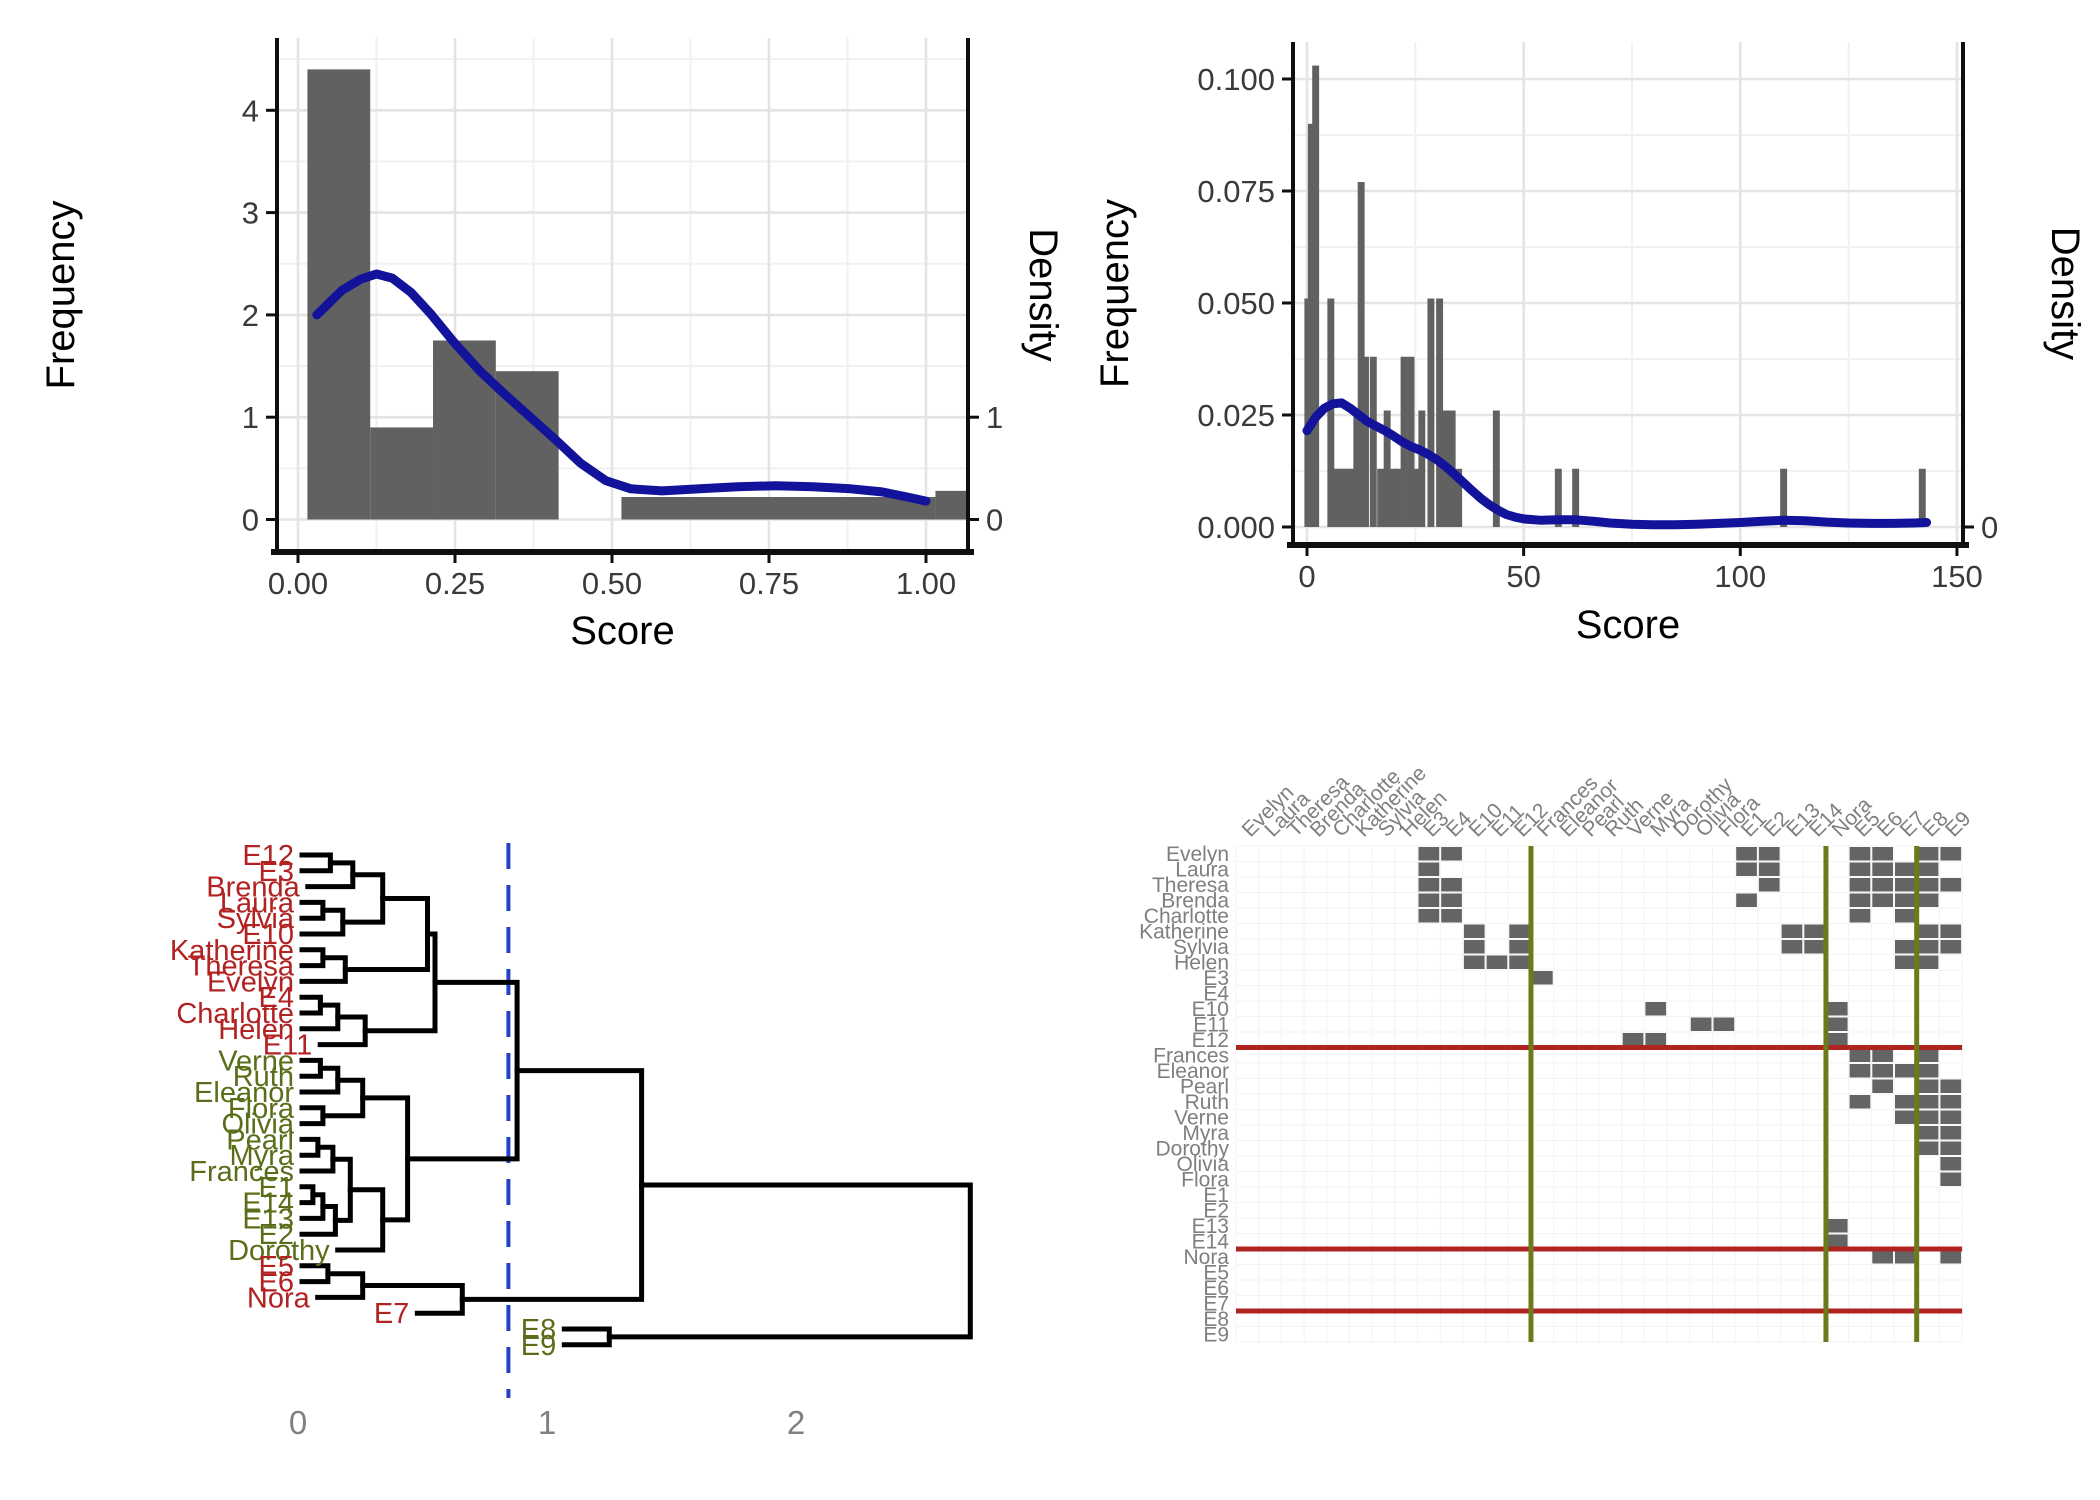 The height and width of the screenshot is (1500, 2100). What do you see at coordinates (287, 1046) in the screenshot?
I see `leaf-label: E11` at bounding box center [287, 1046].